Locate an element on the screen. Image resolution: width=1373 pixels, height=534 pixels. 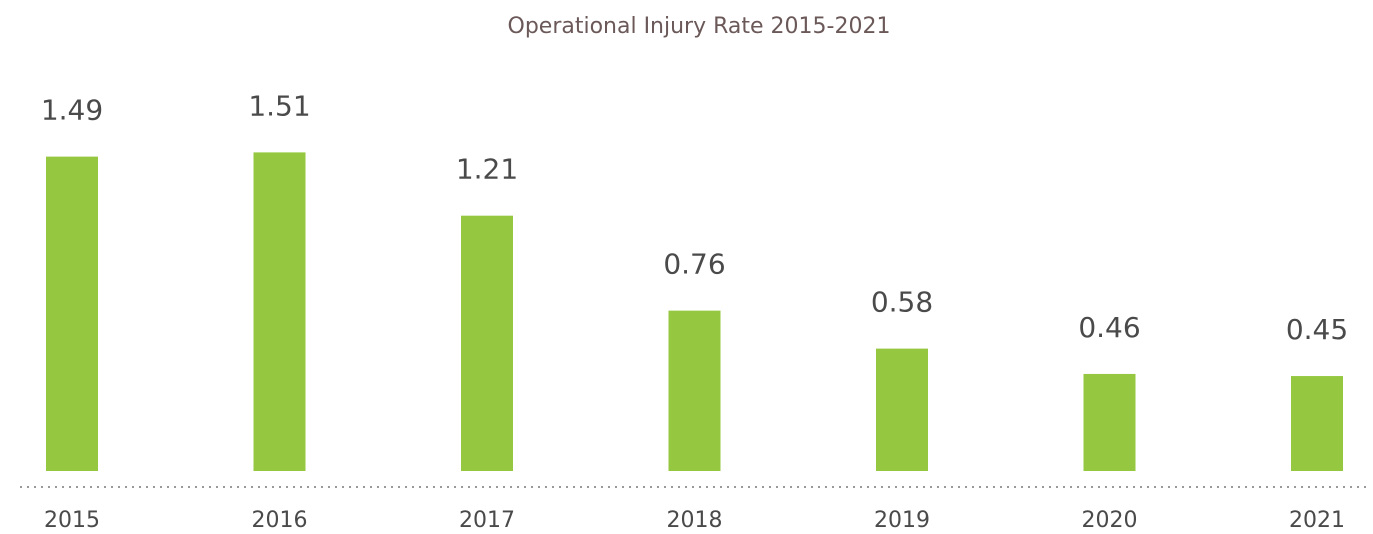
value-label: 0.58 is located at coordinates (902, 302).